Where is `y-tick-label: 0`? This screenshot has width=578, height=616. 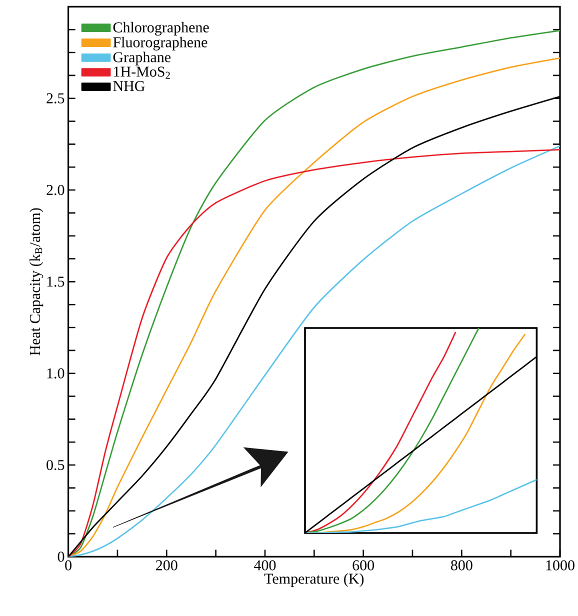 y-tick-label: 0 is located at coordinates (61, 557).